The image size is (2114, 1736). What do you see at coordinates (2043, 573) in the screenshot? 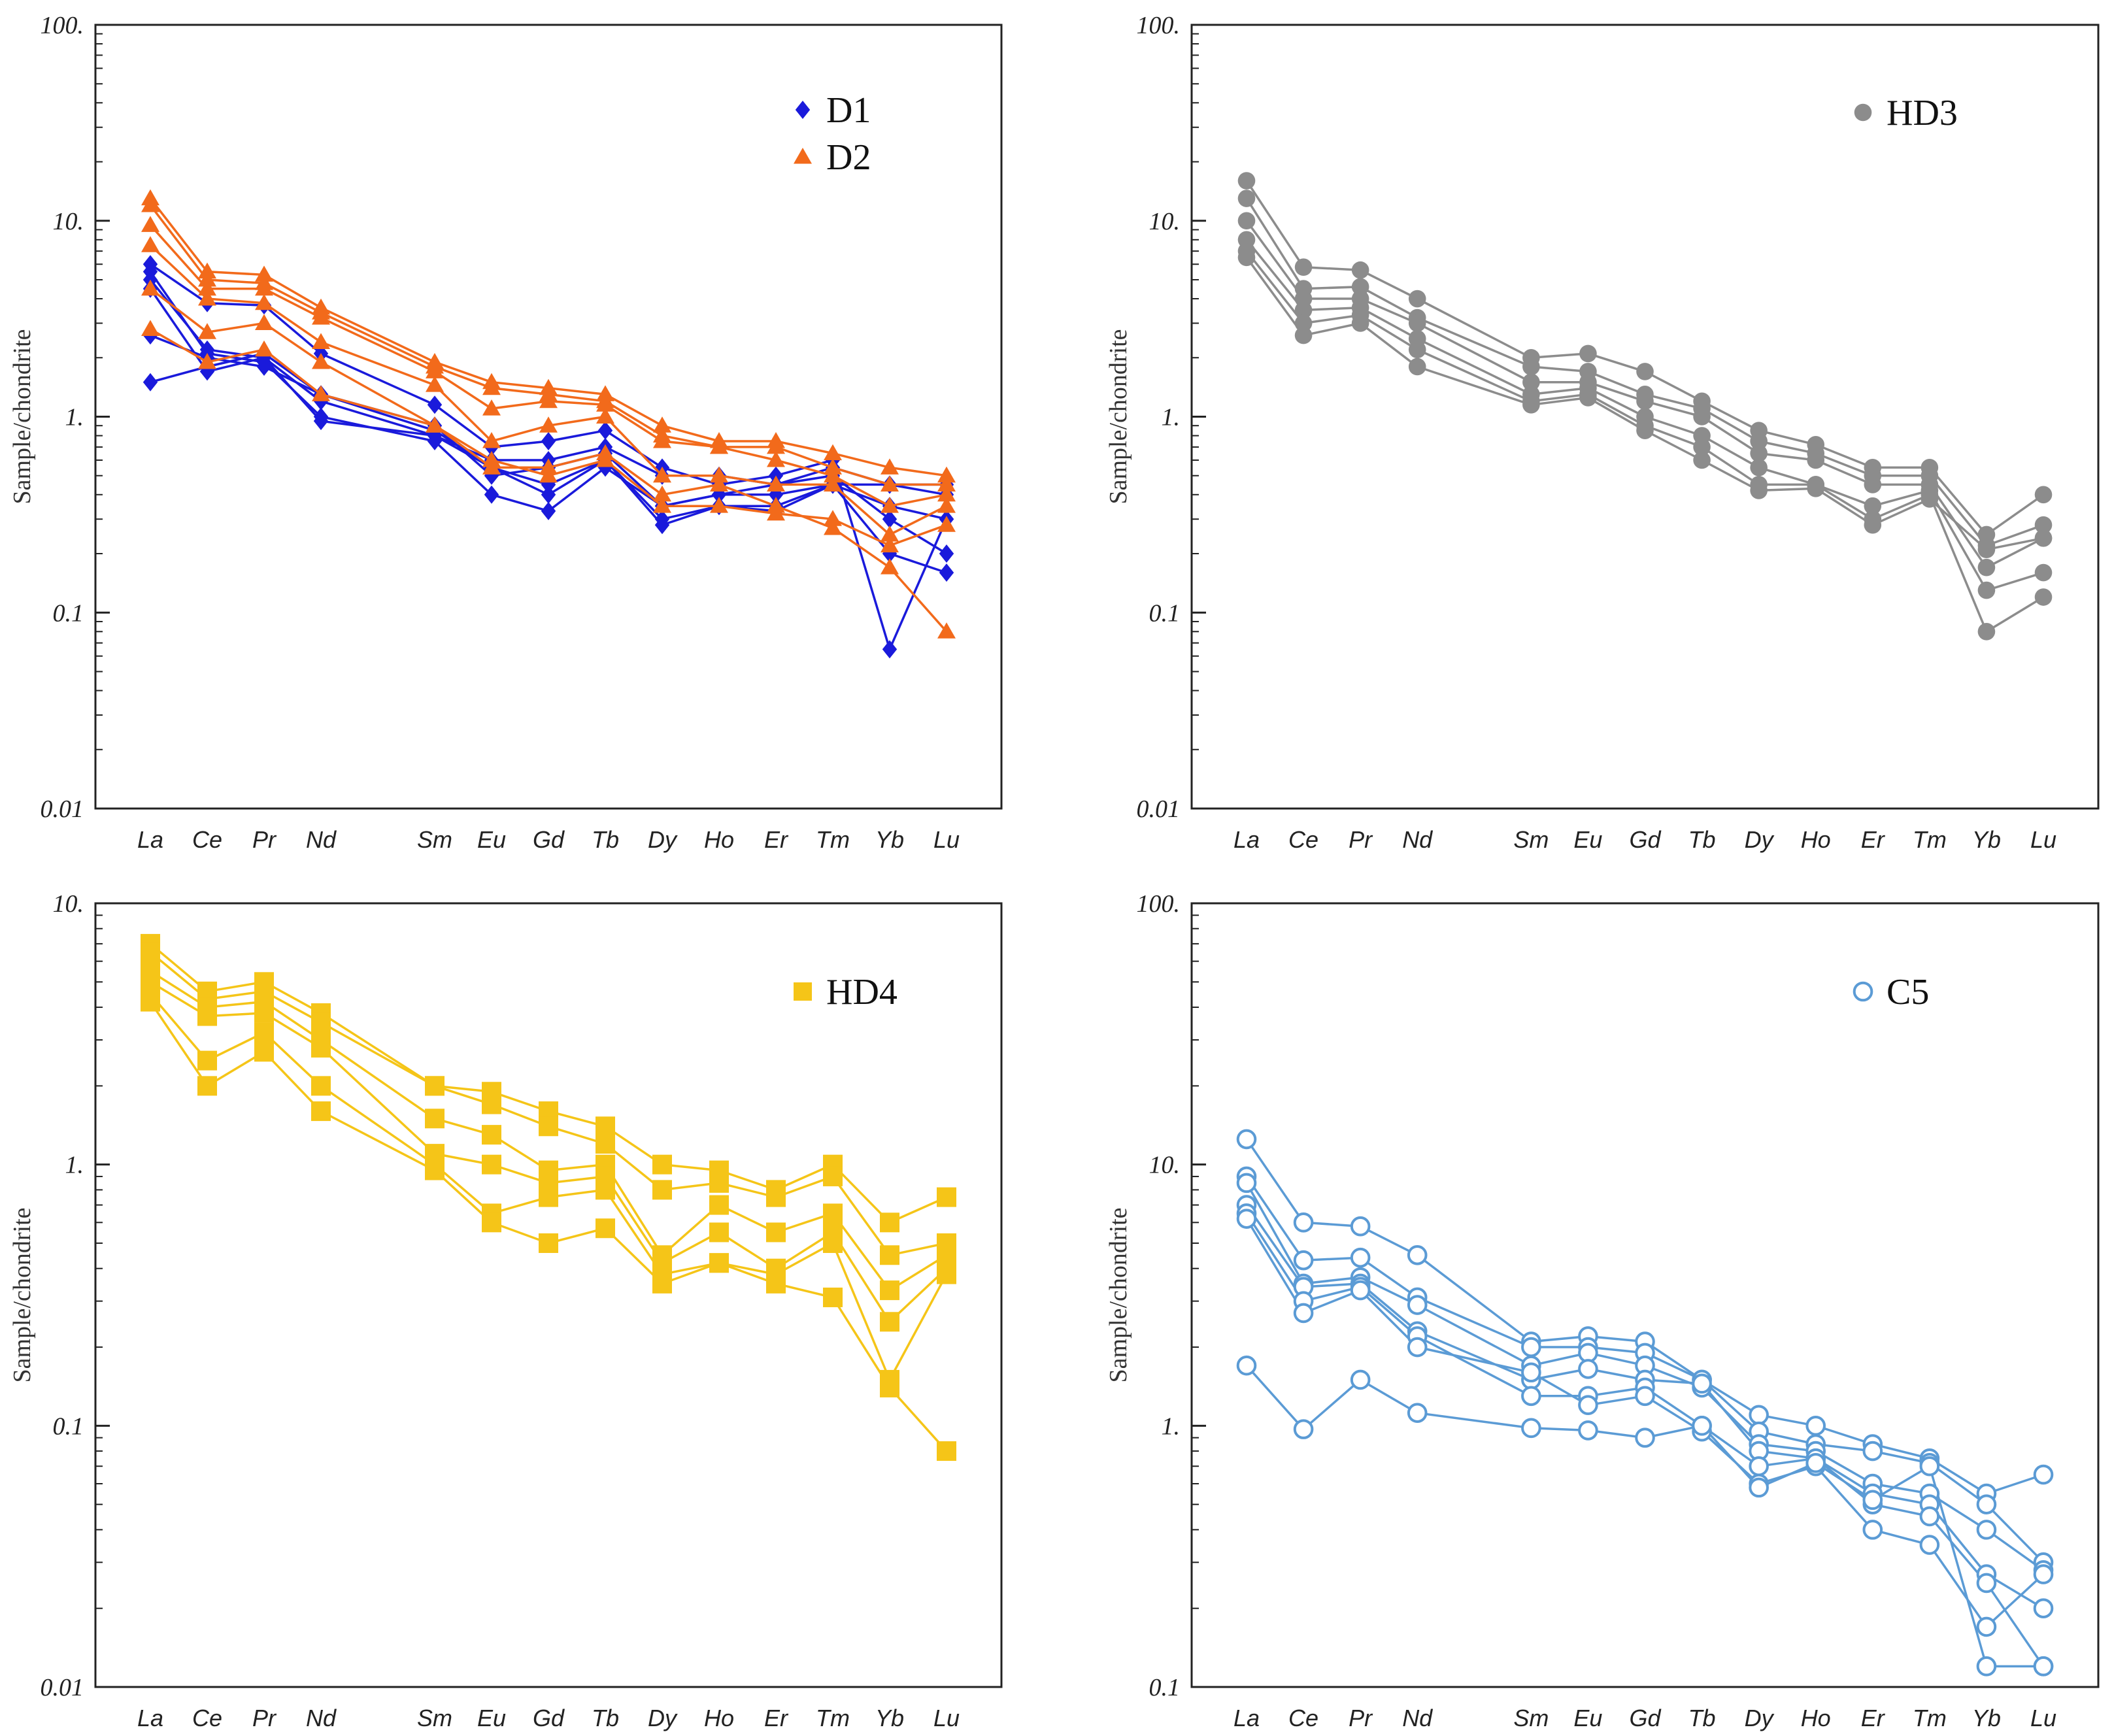
I see `data-point-HD3-4-Lu` at bounding box center [2043, 573].